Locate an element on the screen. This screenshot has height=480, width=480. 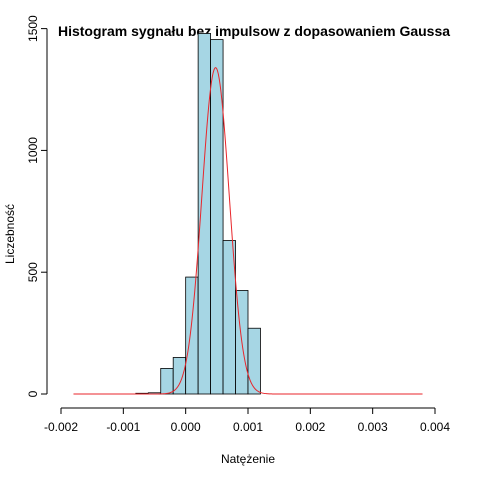
x-tick-label: -0.001 is located at coordinates (123, 427).